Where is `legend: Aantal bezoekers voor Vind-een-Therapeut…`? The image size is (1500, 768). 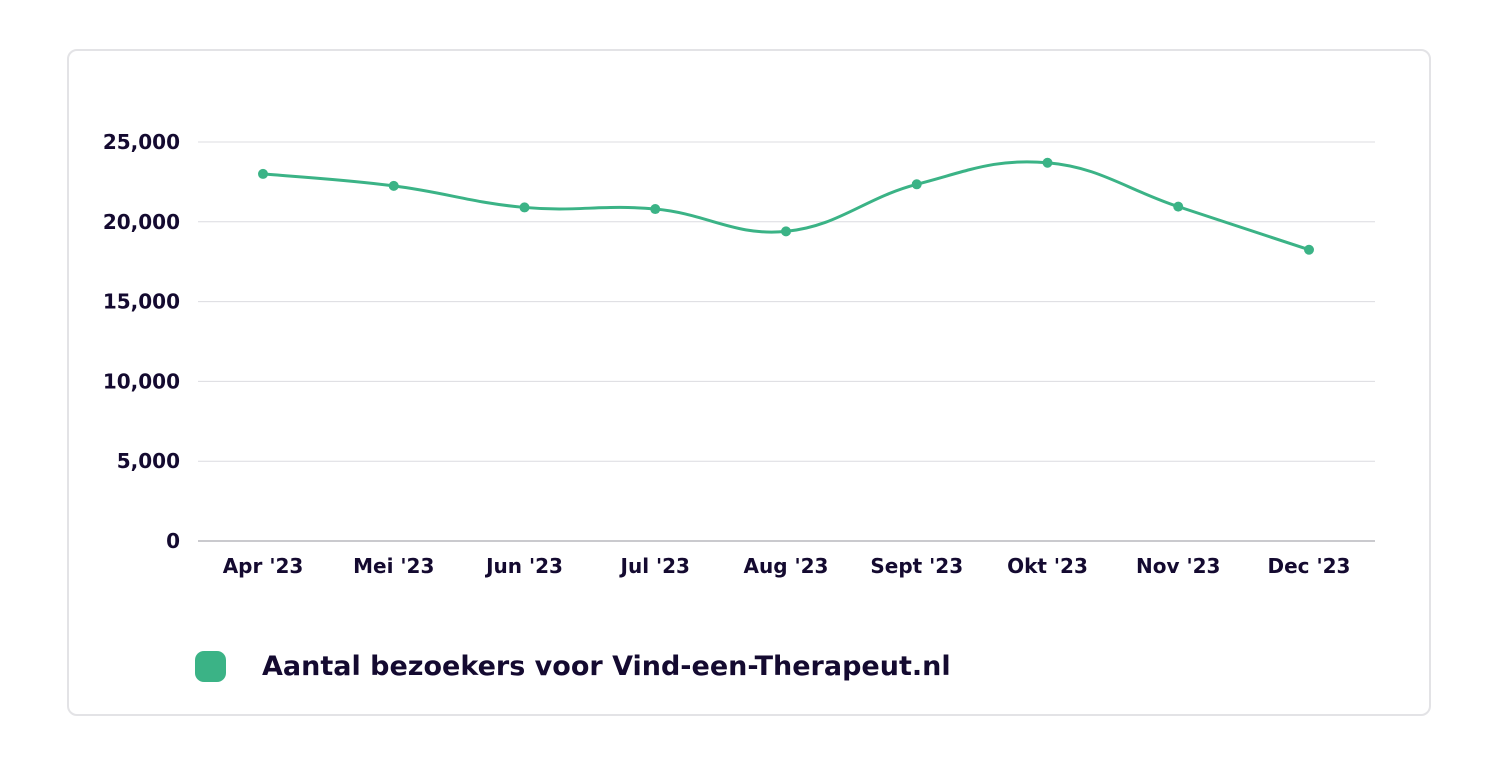 legend: Aantal bezoekers voor Vind-een-Therapeut… is located at coordinates (573, 666).